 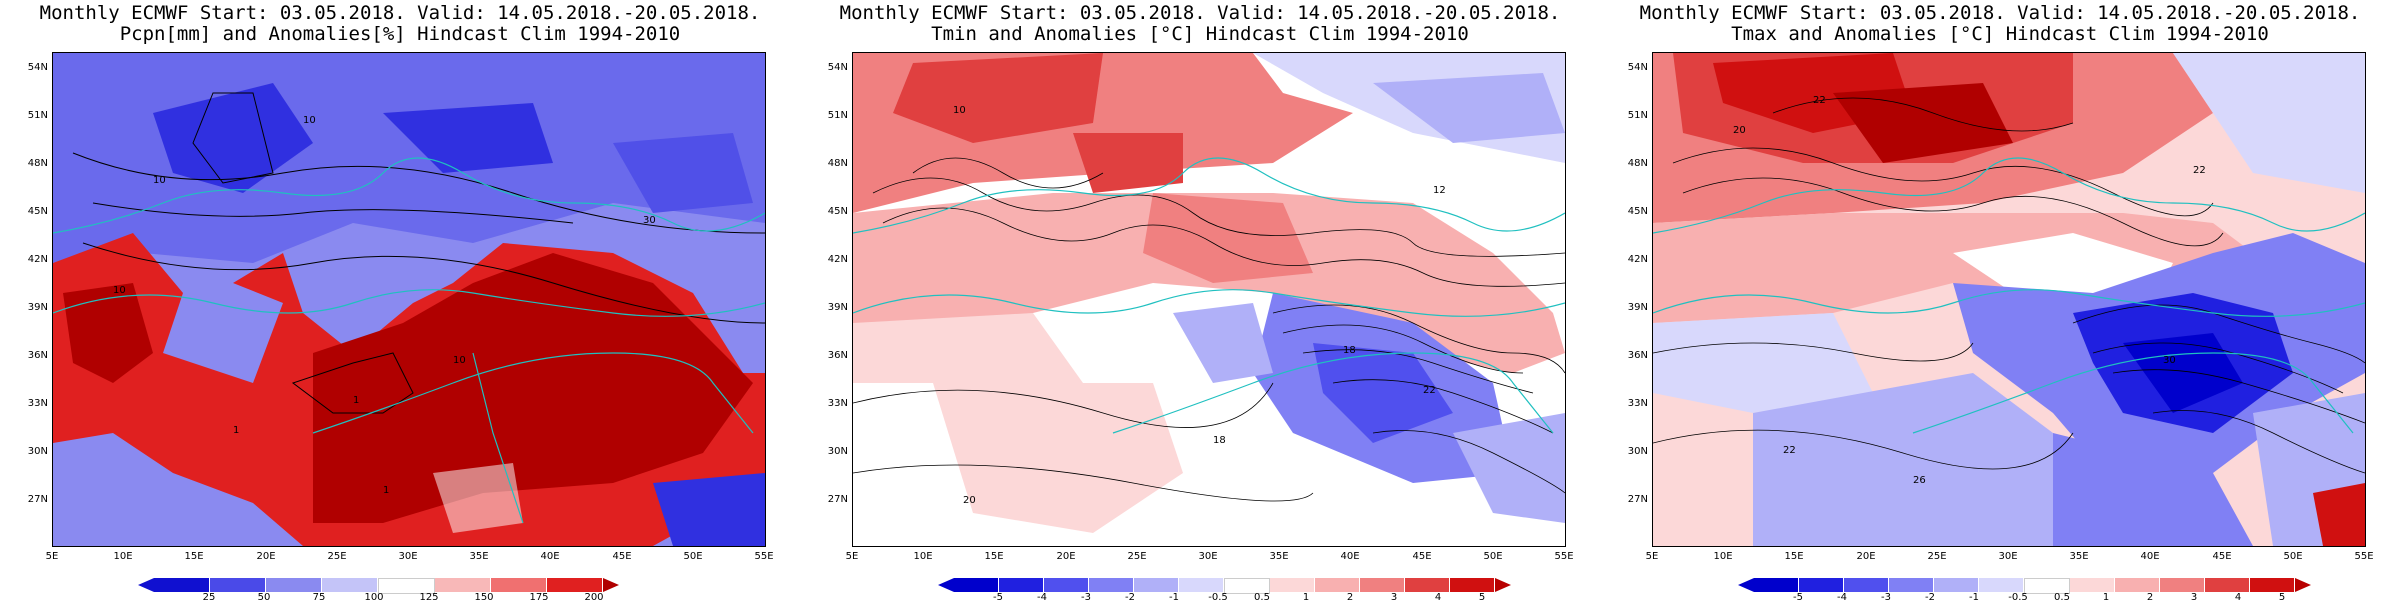 I want to click on colorbar-tick: 3, so click(x=2194, y=597).